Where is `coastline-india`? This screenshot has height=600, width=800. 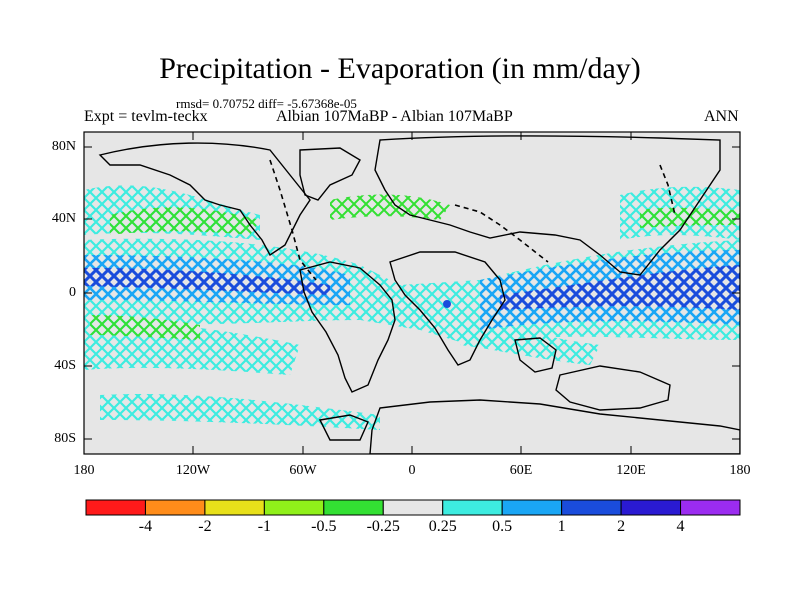 coastline-india is located at coordinates (535, 355).